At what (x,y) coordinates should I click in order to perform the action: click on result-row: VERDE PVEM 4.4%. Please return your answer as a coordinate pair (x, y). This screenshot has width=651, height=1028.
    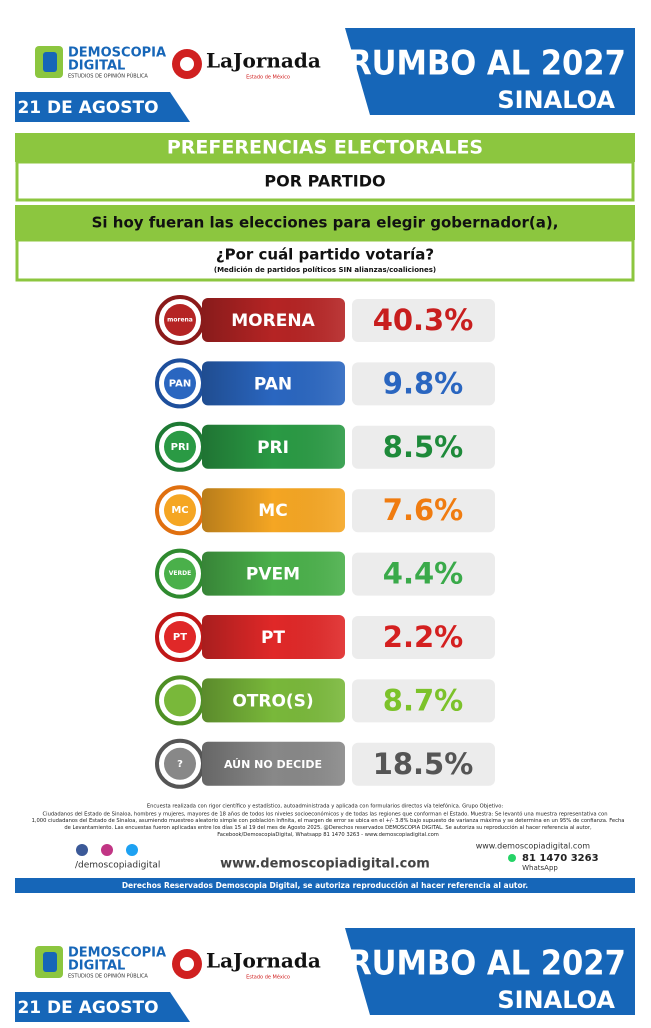
    Looking at the image, I should click on (325, 573).